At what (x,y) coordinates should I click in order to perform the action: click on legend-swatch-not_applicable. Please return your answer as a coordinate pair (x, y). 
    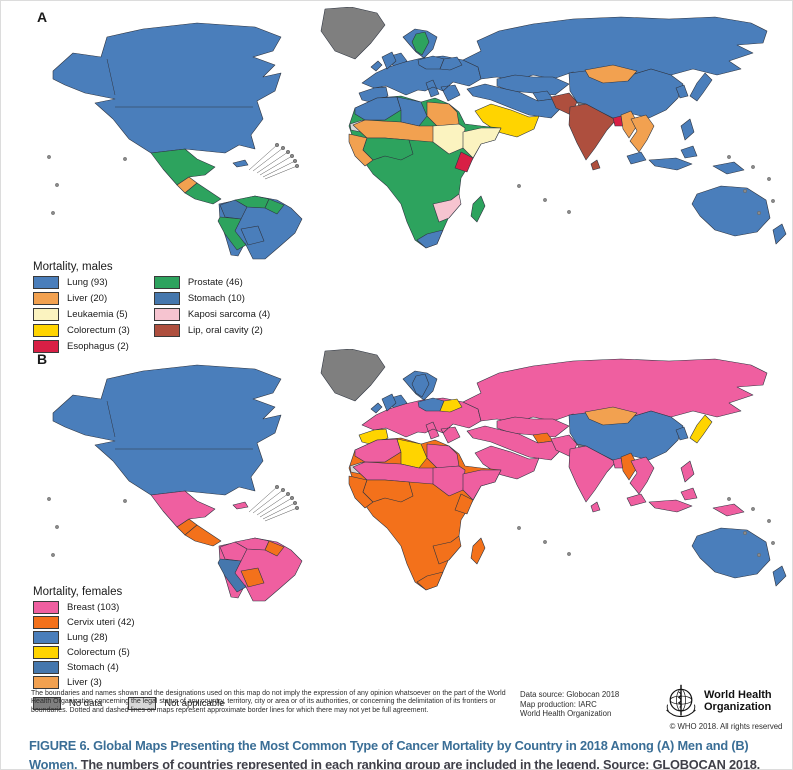
    Looking at the image, I should click on (142, 703).